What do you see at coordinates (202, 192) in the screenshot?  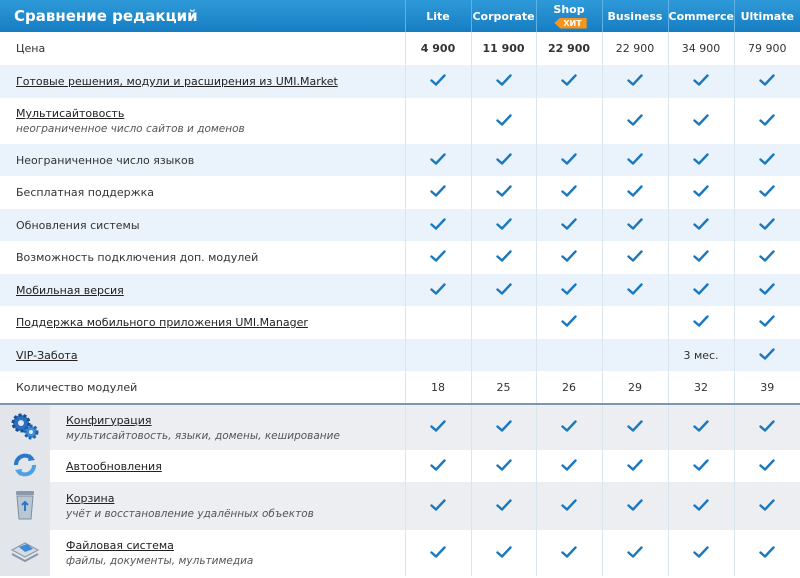 I see `feature-label-cell: Бесплатная поддержка` at bounding box center [202, 192].